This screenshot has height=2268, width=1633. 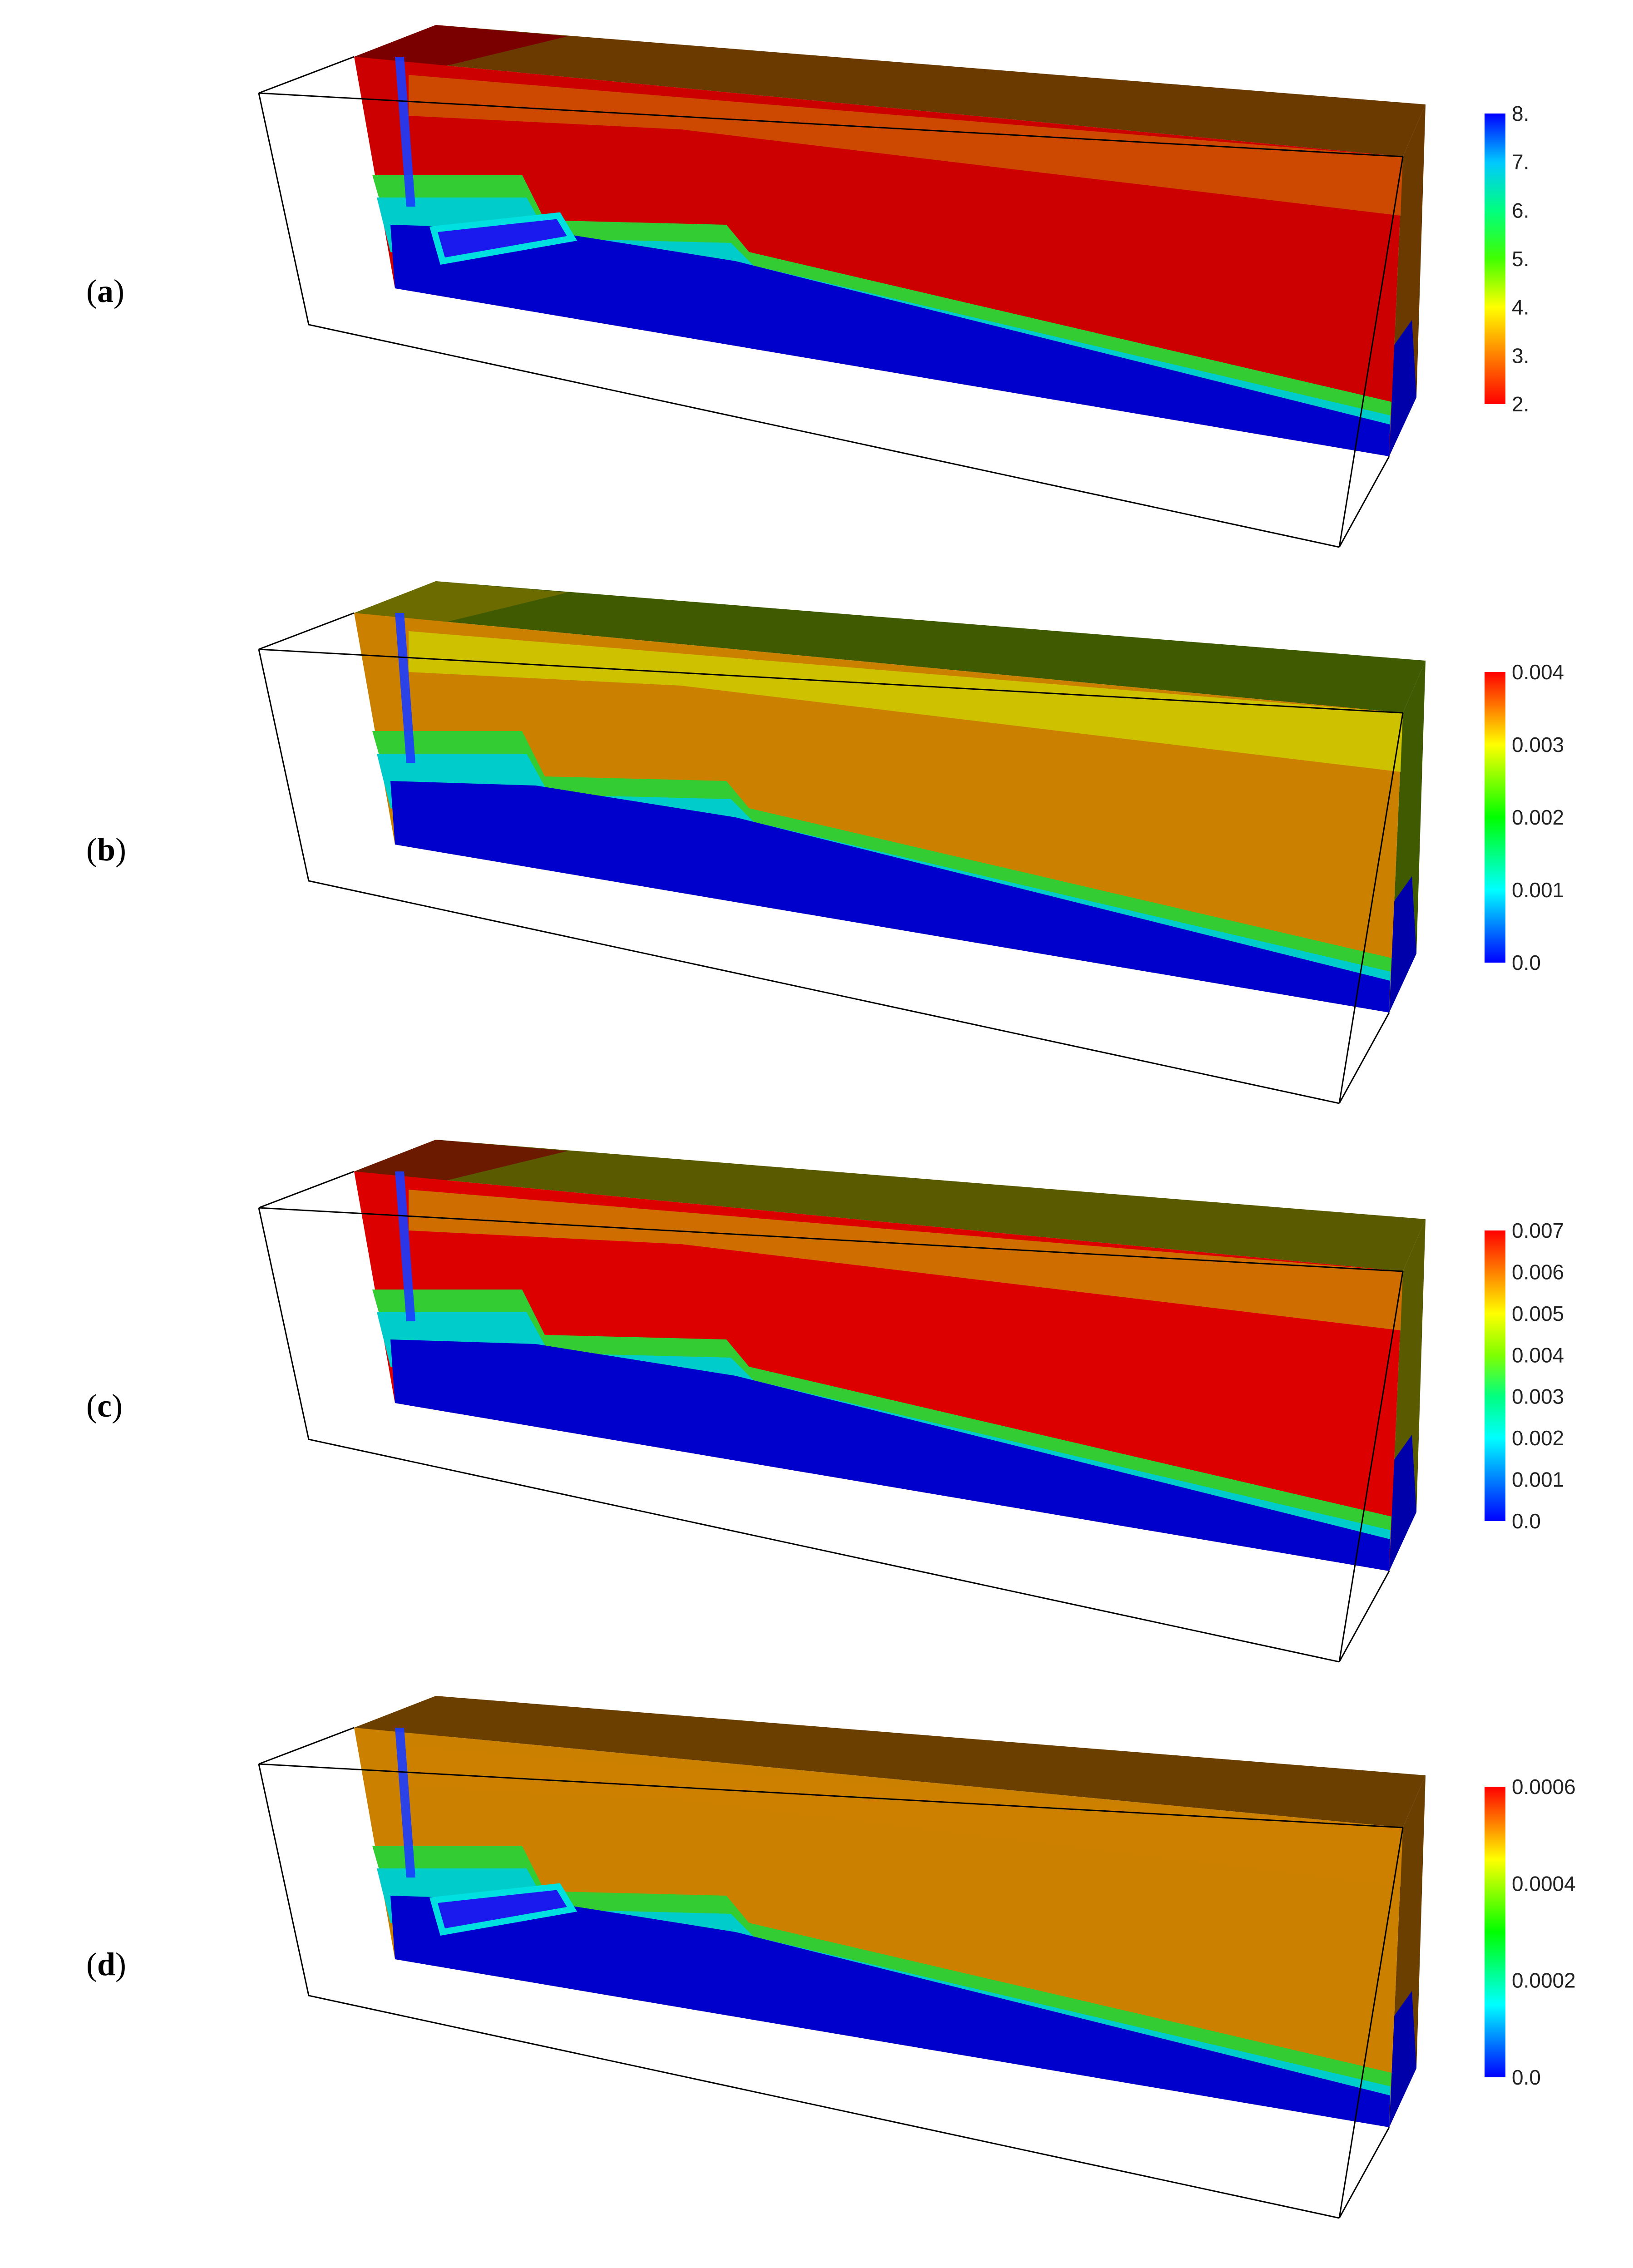 What do you see at coordinates (1520, 259) in the screenshot?
I see `colorbar-tick-label: 5.` at bounding box center [1520, 259].